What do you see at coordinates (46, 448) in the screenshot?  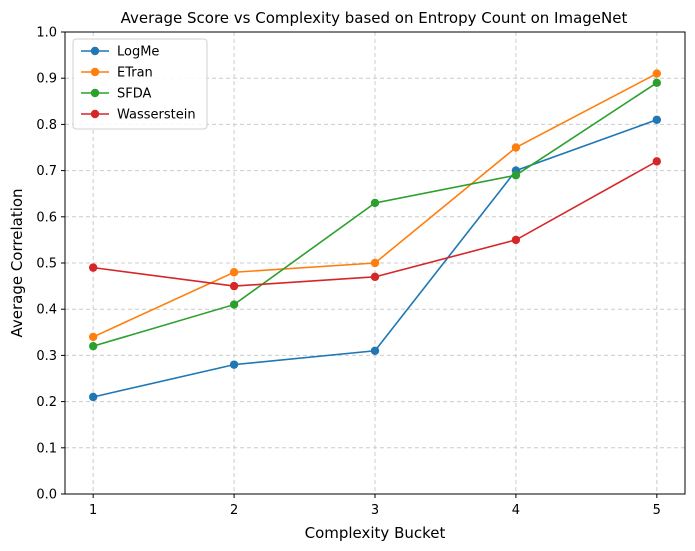 I see `y-tick-label: 0.1` at bounding box center [46, 448].